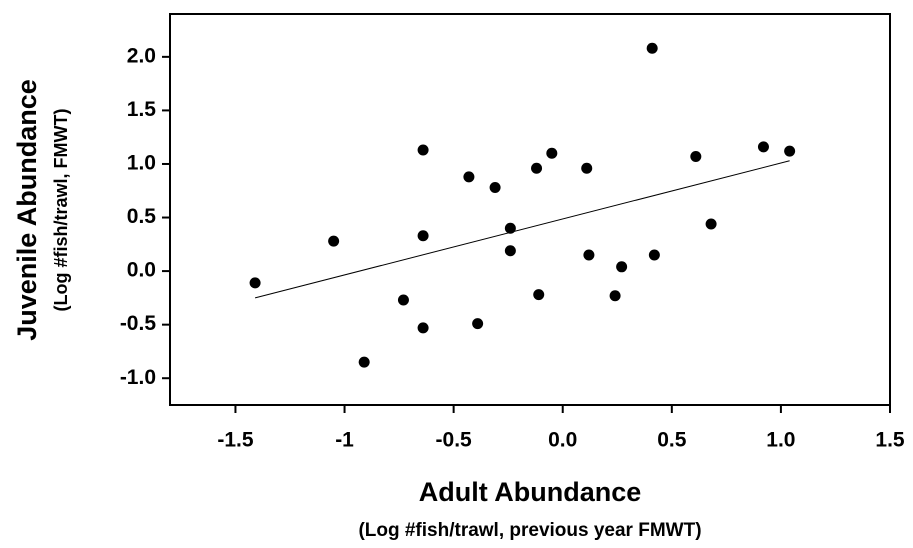 This screenshot has width=913, height=548. I want to click on y-tick-label: 2.0, so click(141, 55).